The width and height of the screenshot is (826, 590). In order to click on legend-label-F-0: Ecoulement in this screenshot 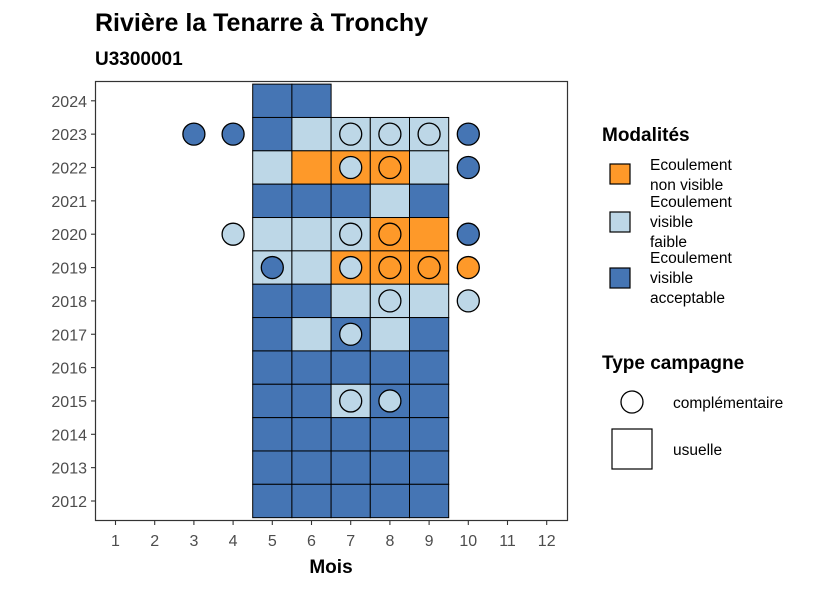, I will do `click(691, 202)`.